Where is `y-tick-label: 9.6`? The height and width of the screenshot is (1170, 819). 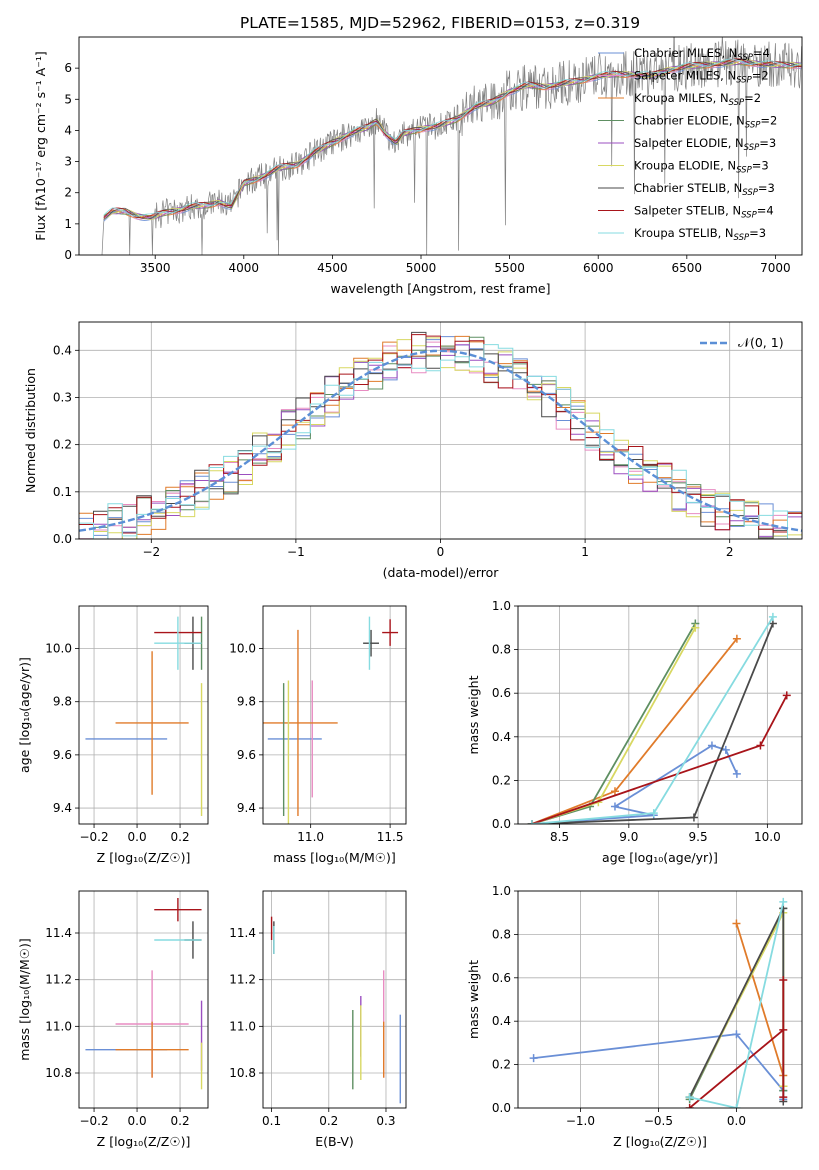 y-tick-label: 9.6 is located at coordinates (246, 755).